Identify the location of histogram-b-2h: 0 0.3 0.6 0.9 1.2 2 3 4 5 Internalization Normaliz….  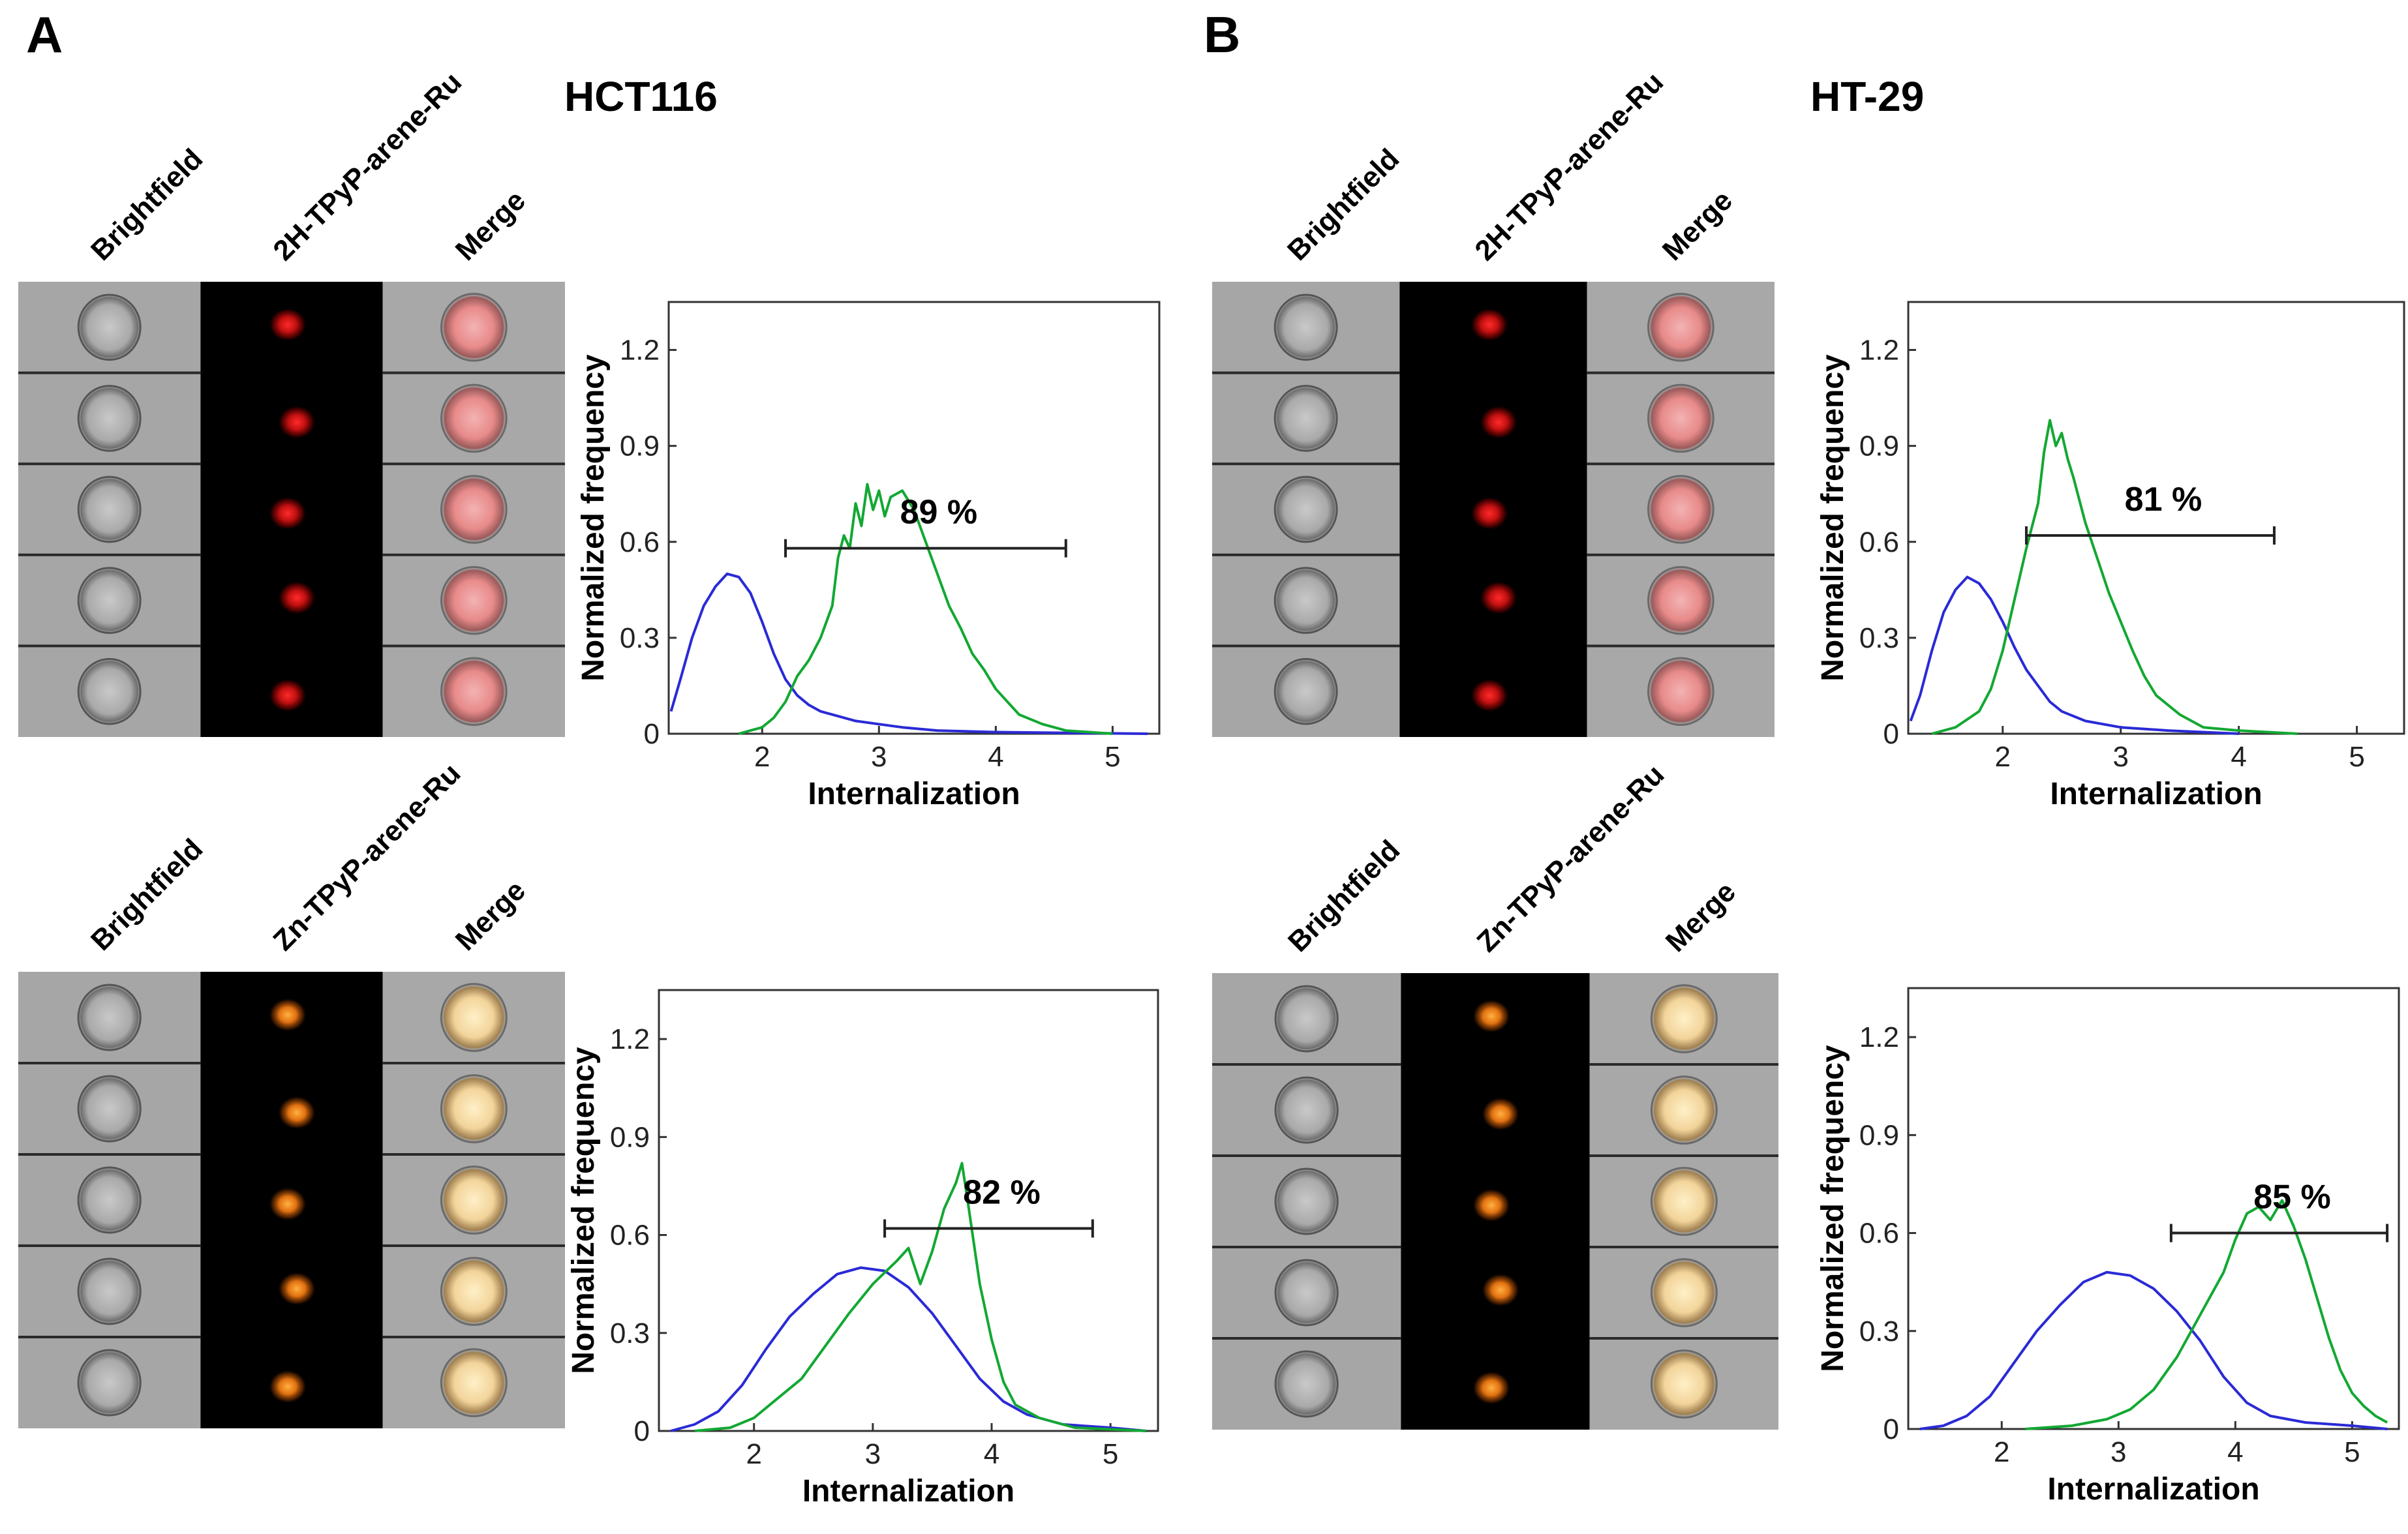
(2110, 556).